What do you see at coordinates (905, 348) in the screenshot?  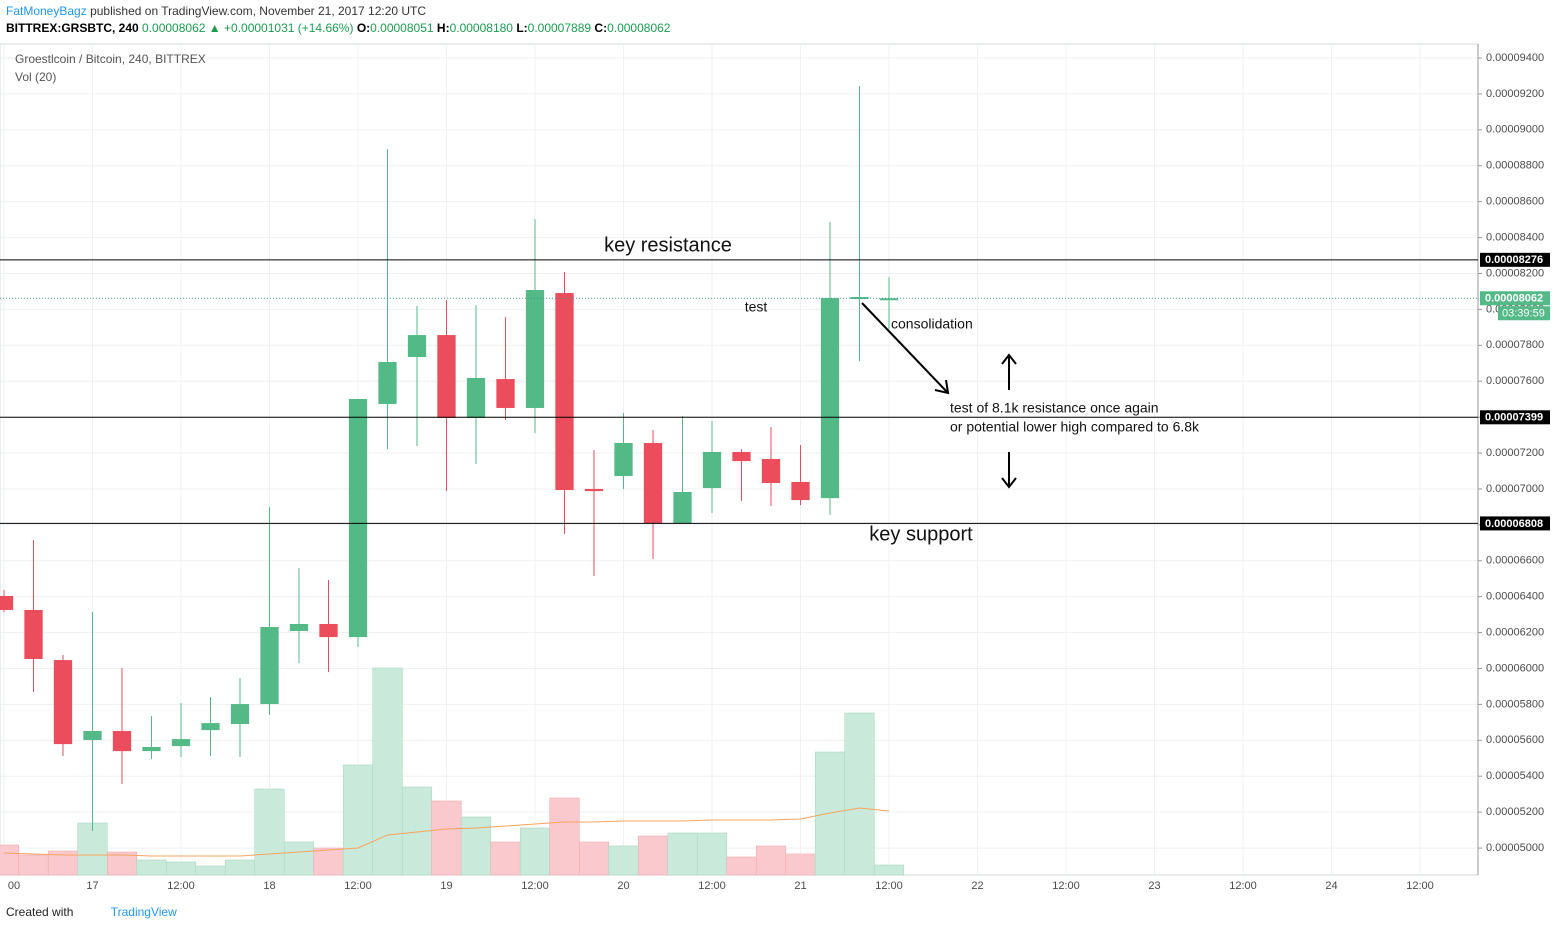 I see `arrow` at bounding box center [905, 348].